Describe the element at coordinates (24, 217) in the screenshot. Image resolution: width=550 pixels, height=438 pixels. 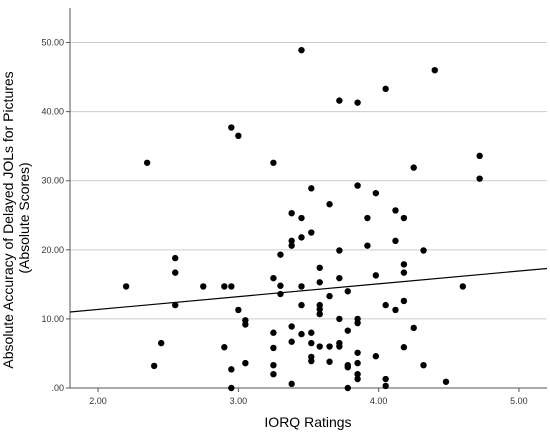
I see `y-axis-title-line-2: (Absolute Scores)` at that location.